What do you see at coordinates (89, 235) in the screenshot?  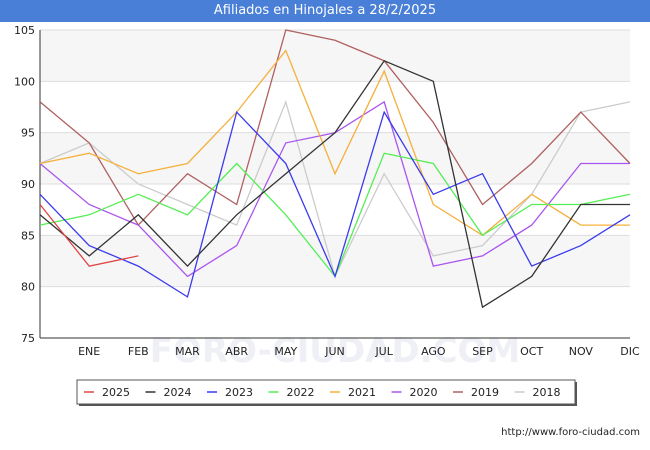 I see `series-line-2025` at bounding box center [89, 235].